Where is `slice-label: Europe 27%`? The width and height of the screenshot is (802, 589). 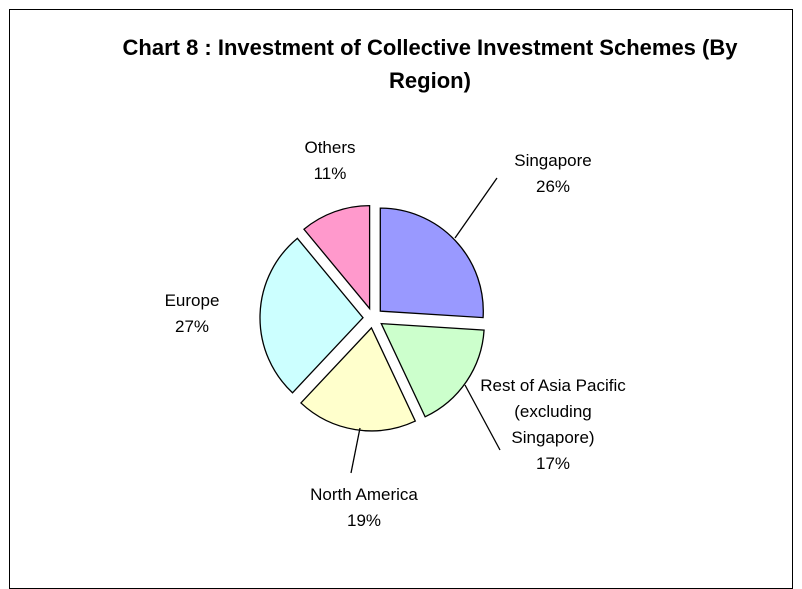
slice-label: Europe 27% is located at coordinates (192, 314).